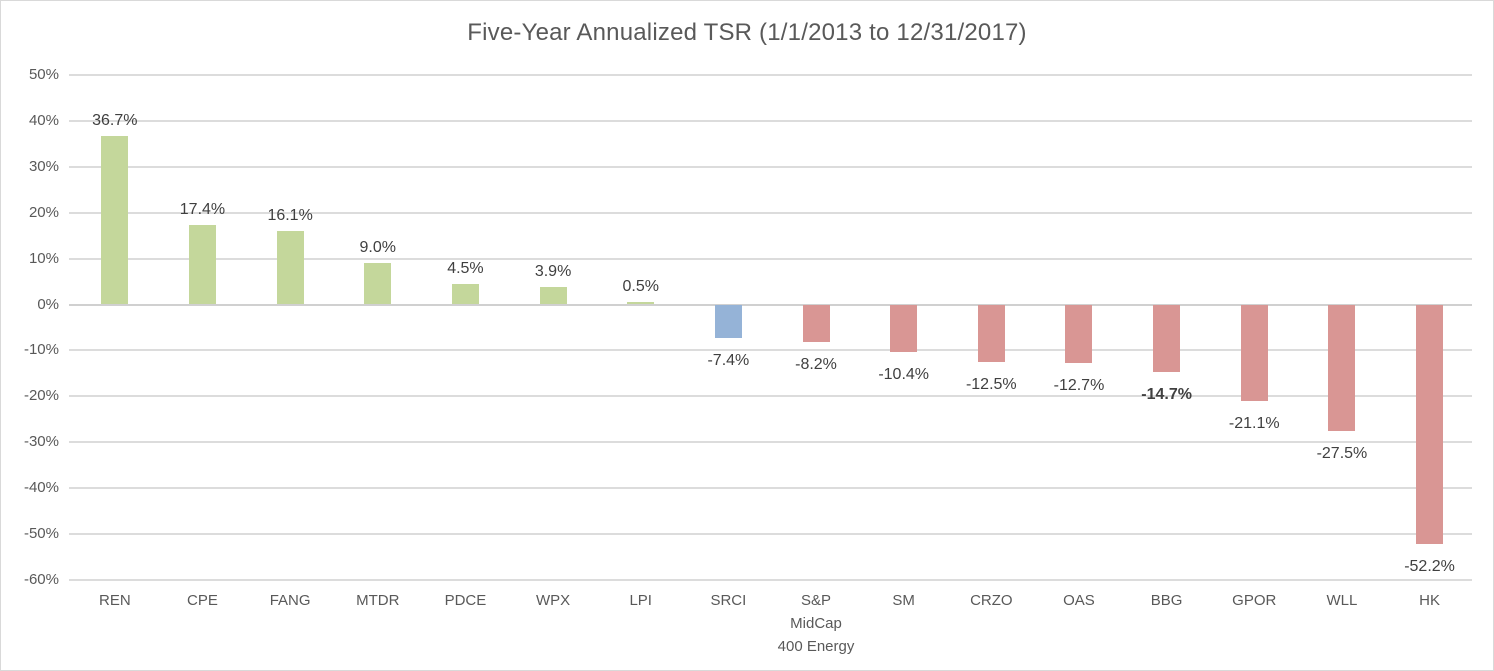 This screenshot has width=1494, height=671. I want to click on bar-ren, so click(115, 220).